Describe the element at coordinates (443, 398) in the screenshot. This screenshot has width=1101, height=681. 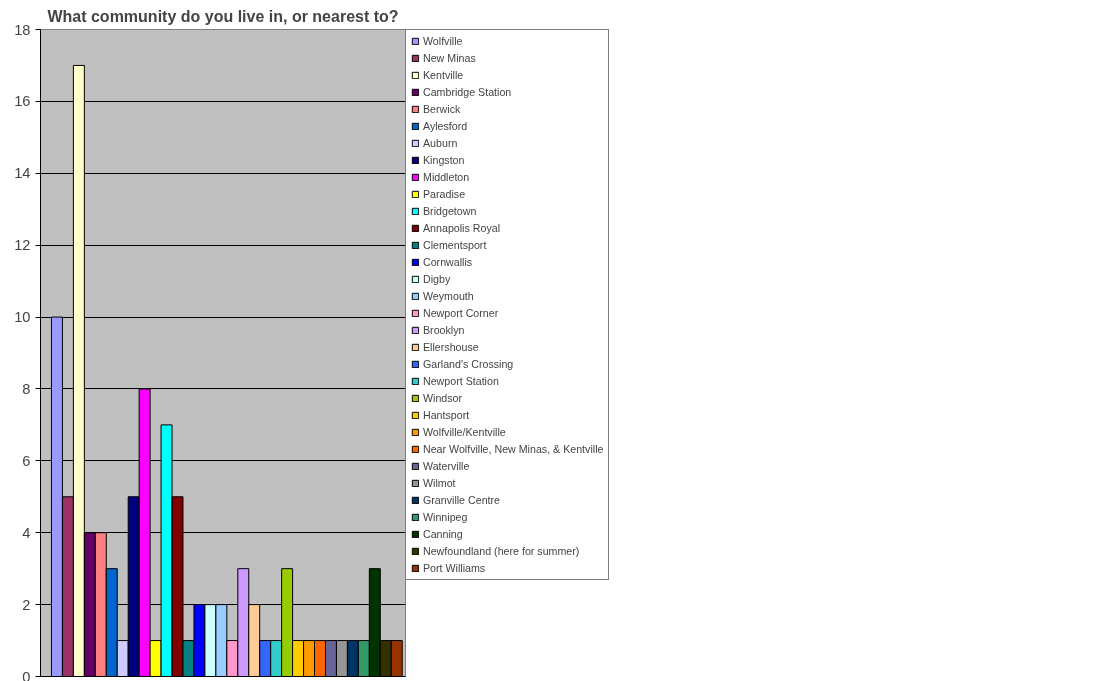
I see `legend-label: Windsor` at that location.